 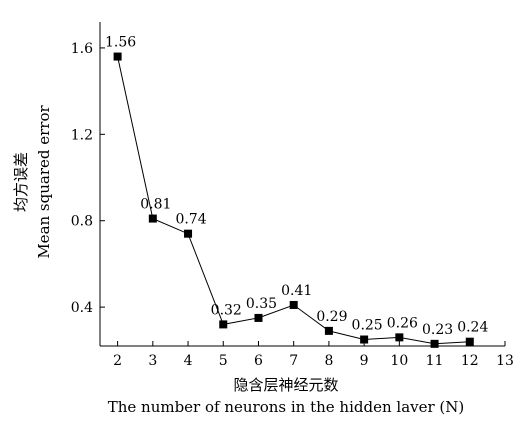 What do you see at coordinates (120, 43) in the screenshot?
I see `data-label: 1.56` at bounding box center [120, 43].